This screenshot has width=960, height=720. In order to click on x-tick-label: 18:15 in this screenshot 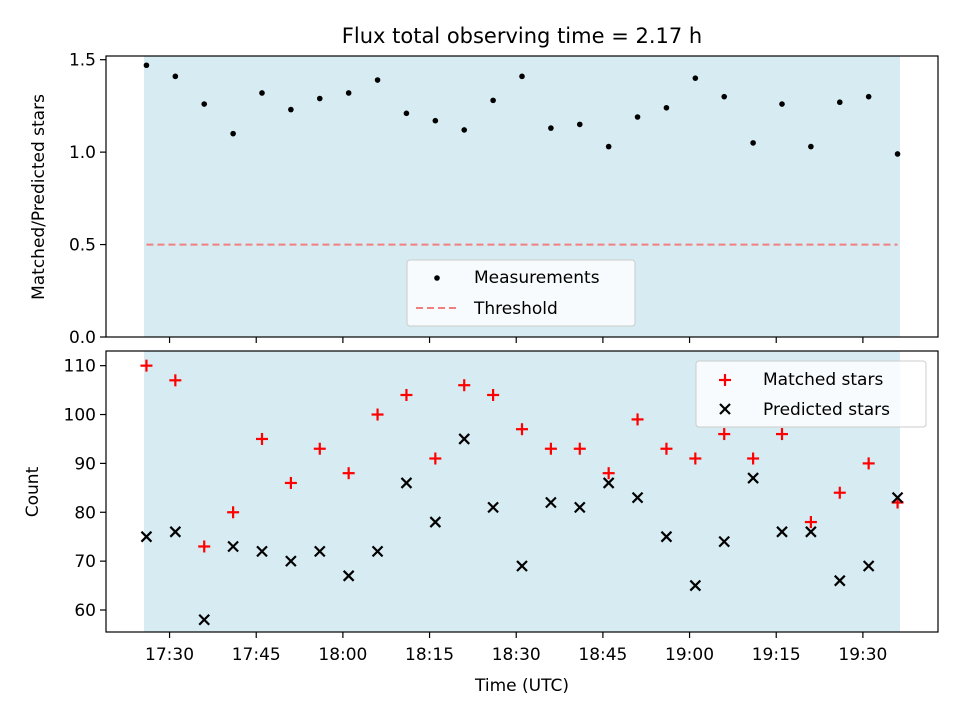, I will do `click(429, 655)`.